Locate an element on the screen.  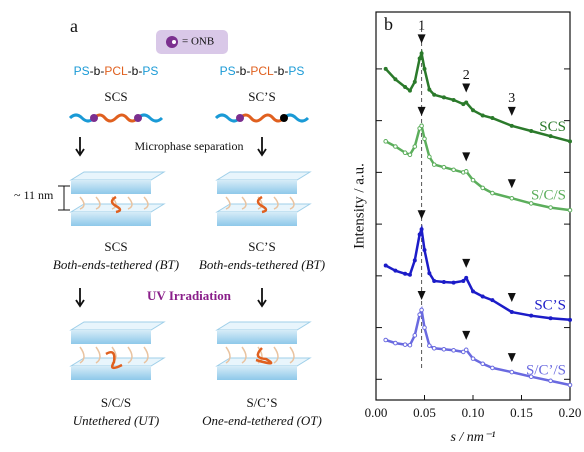
uv-label: UV Irradiation is located at coordinates (189, 295).